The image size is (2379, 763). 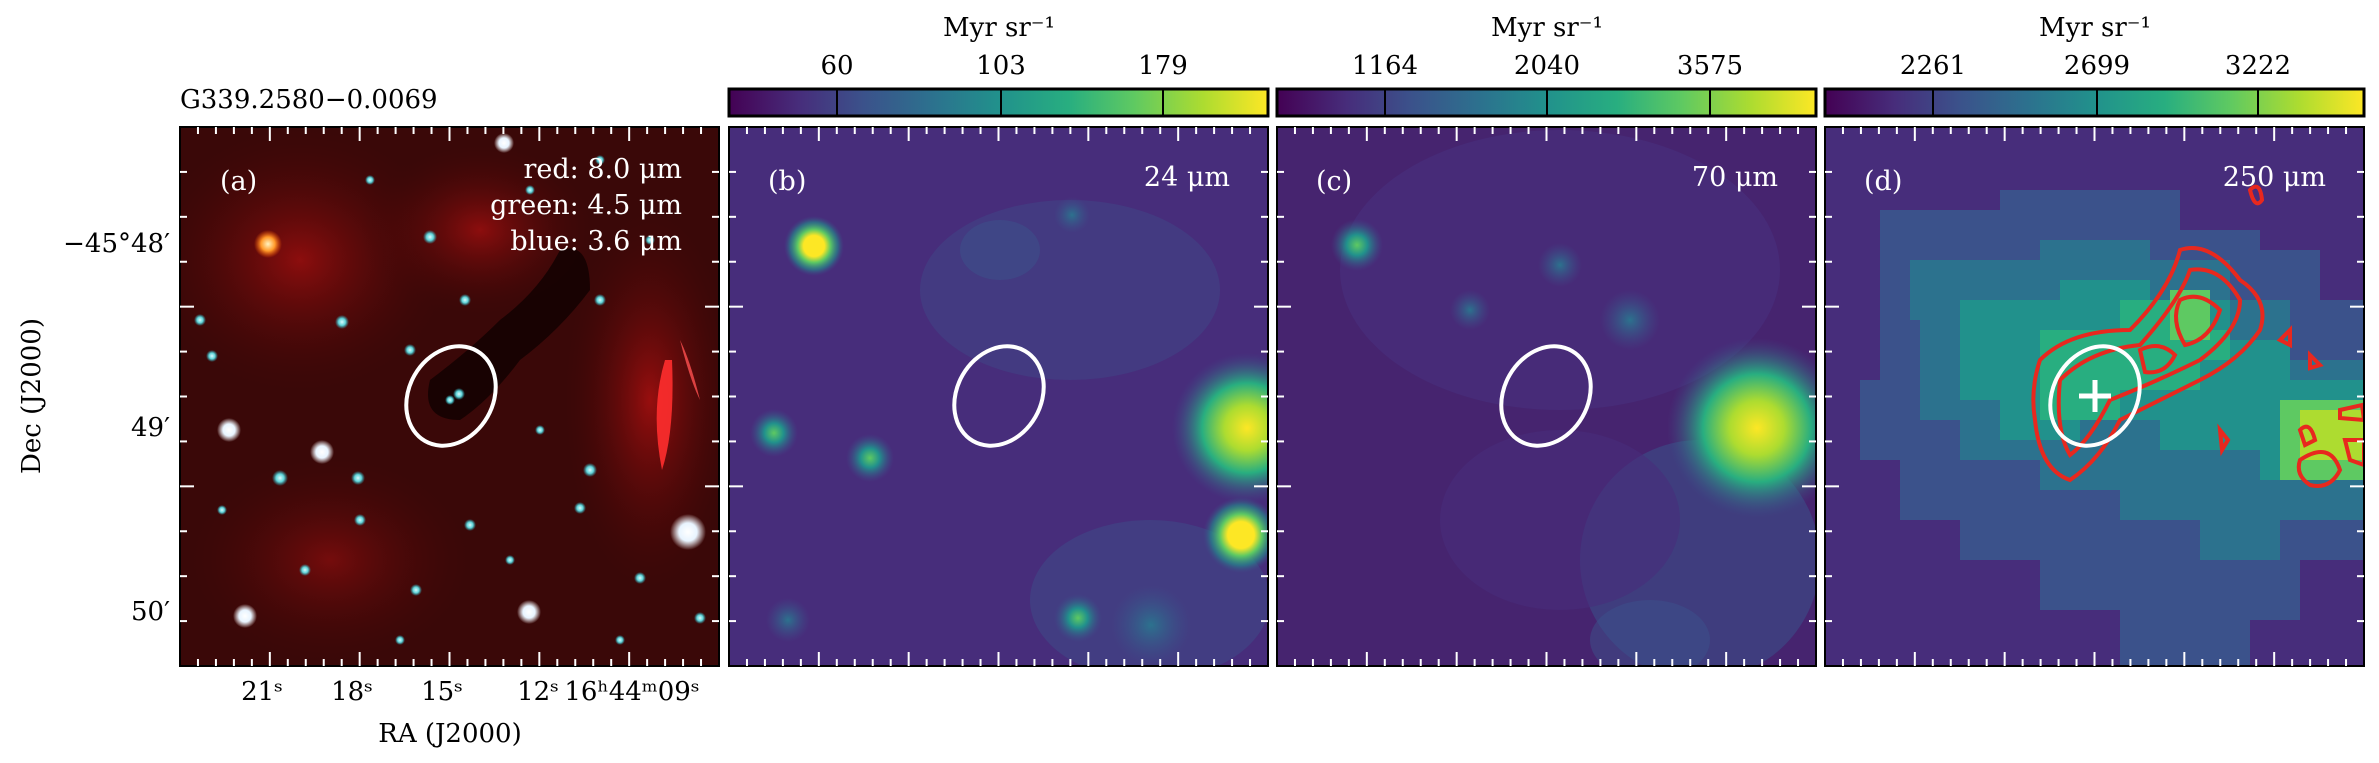 I want to click on panel-tag: (b), so click(x=787, y=181).